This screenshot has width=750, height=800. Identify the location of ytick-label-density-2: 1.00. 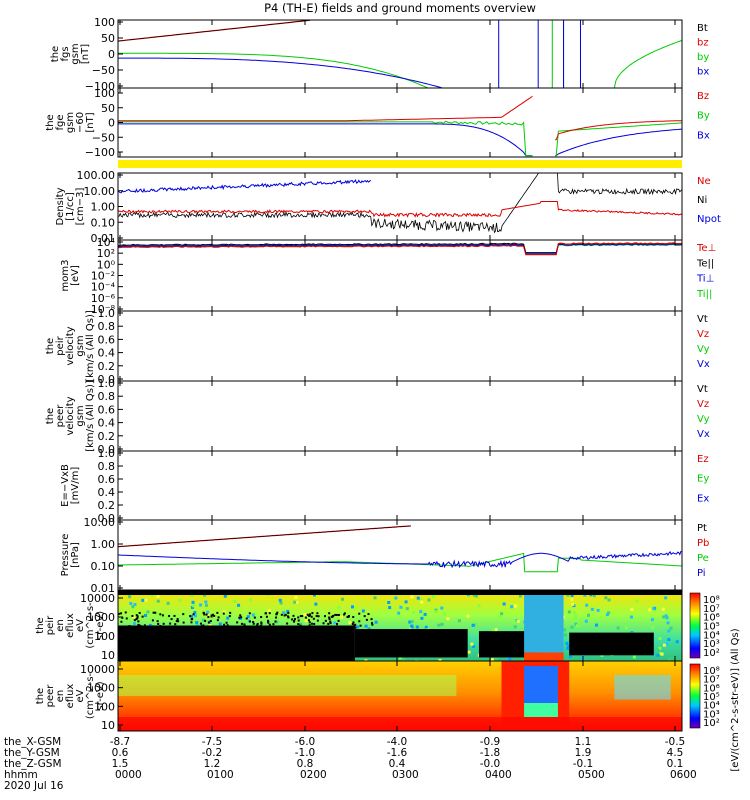
(103, 207).